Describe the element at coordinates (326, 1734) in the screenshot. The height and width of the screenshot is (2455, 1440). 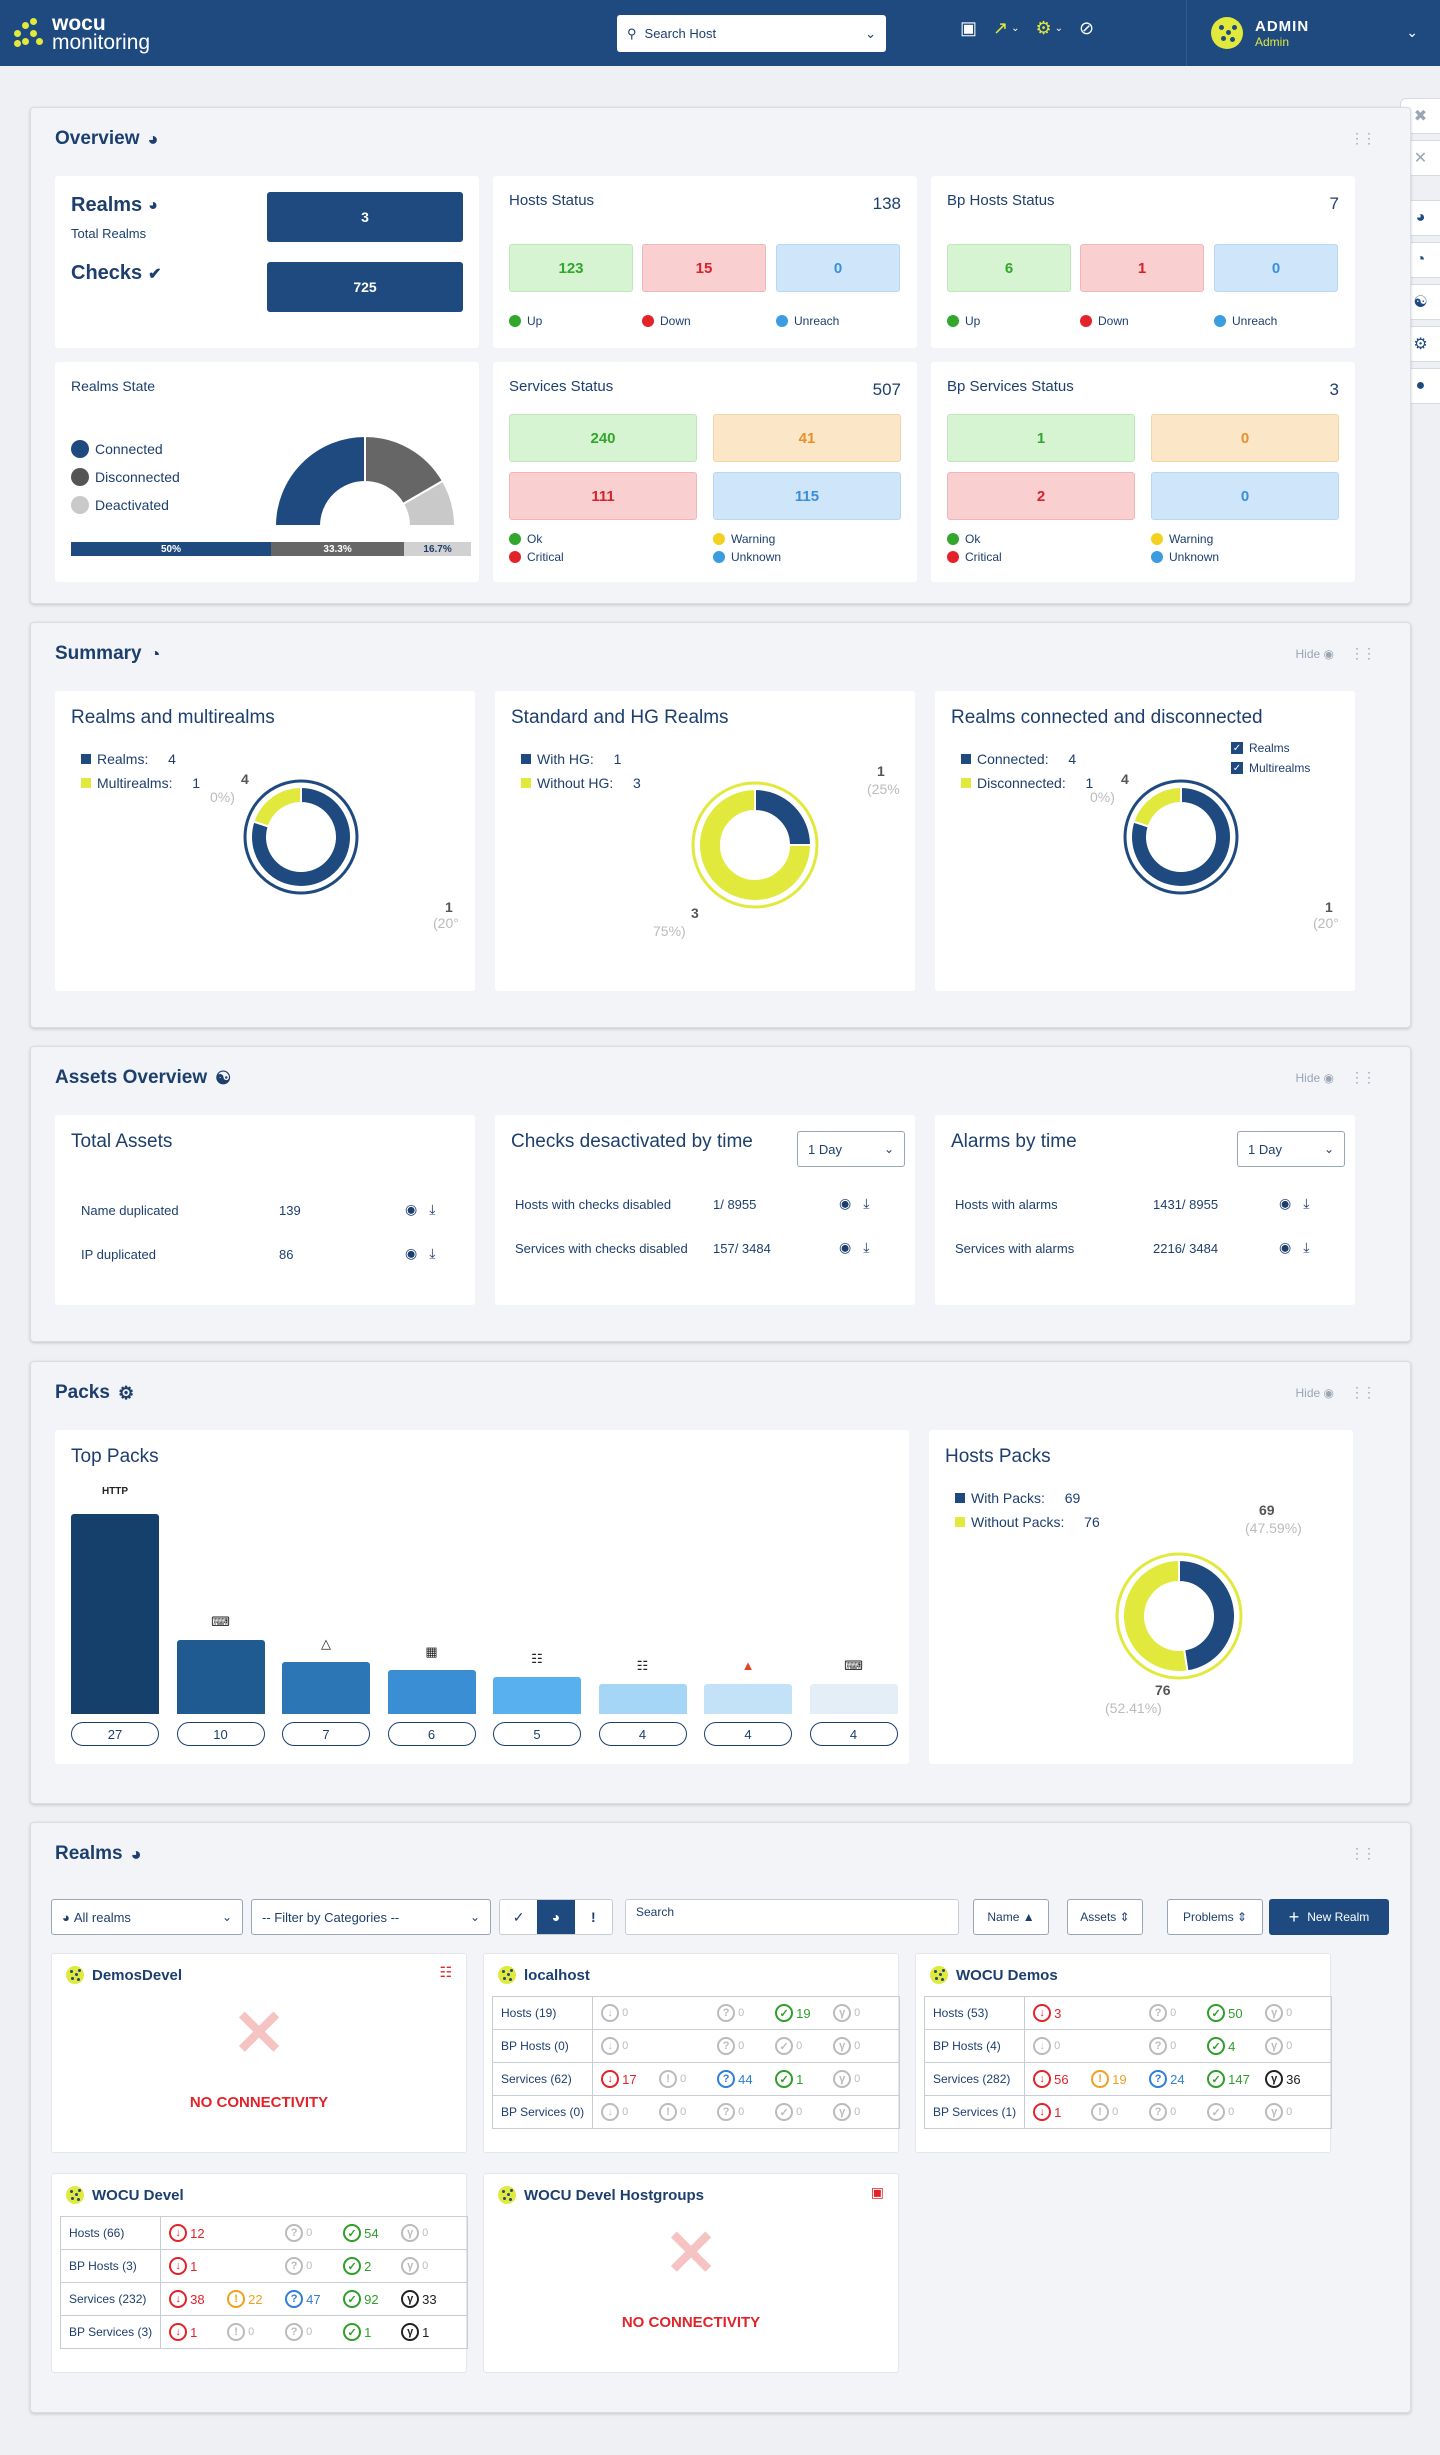
I see `pack-count-label: 7` at that location.